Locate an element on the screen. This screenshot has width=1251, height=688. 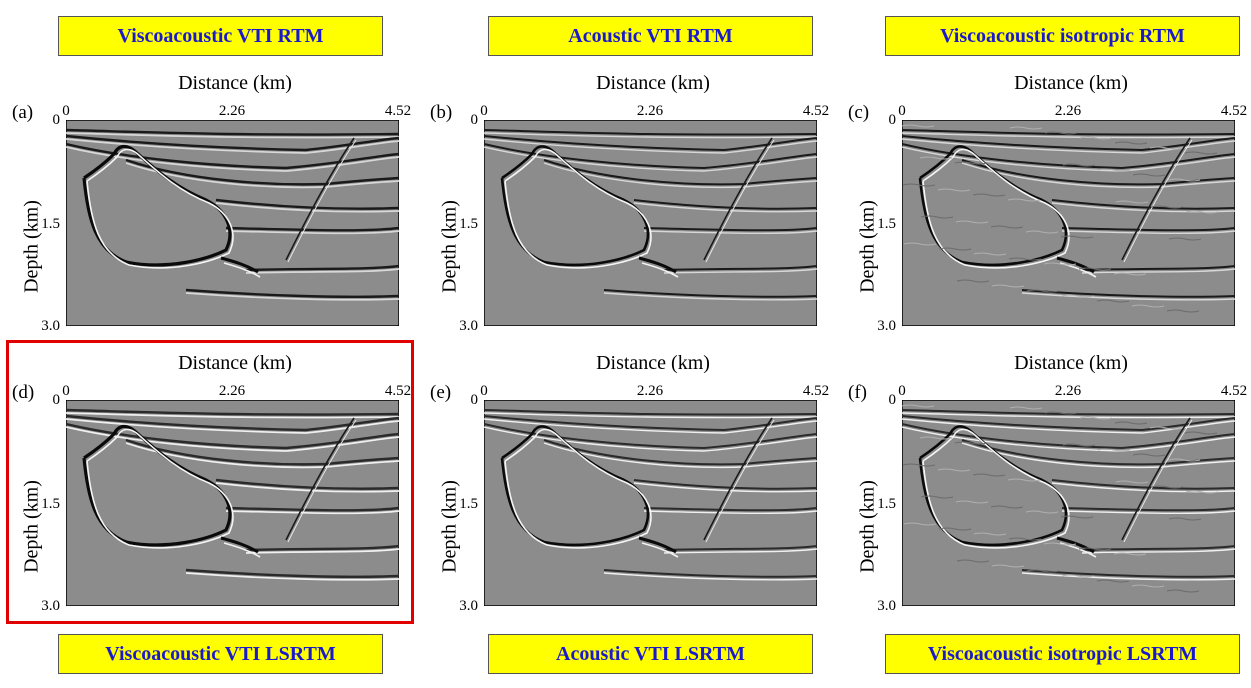
banner-viscoacoustic-isotropic-rtm: Viscoacoustic isotropic RTM is located at coordinates (1062, 36).